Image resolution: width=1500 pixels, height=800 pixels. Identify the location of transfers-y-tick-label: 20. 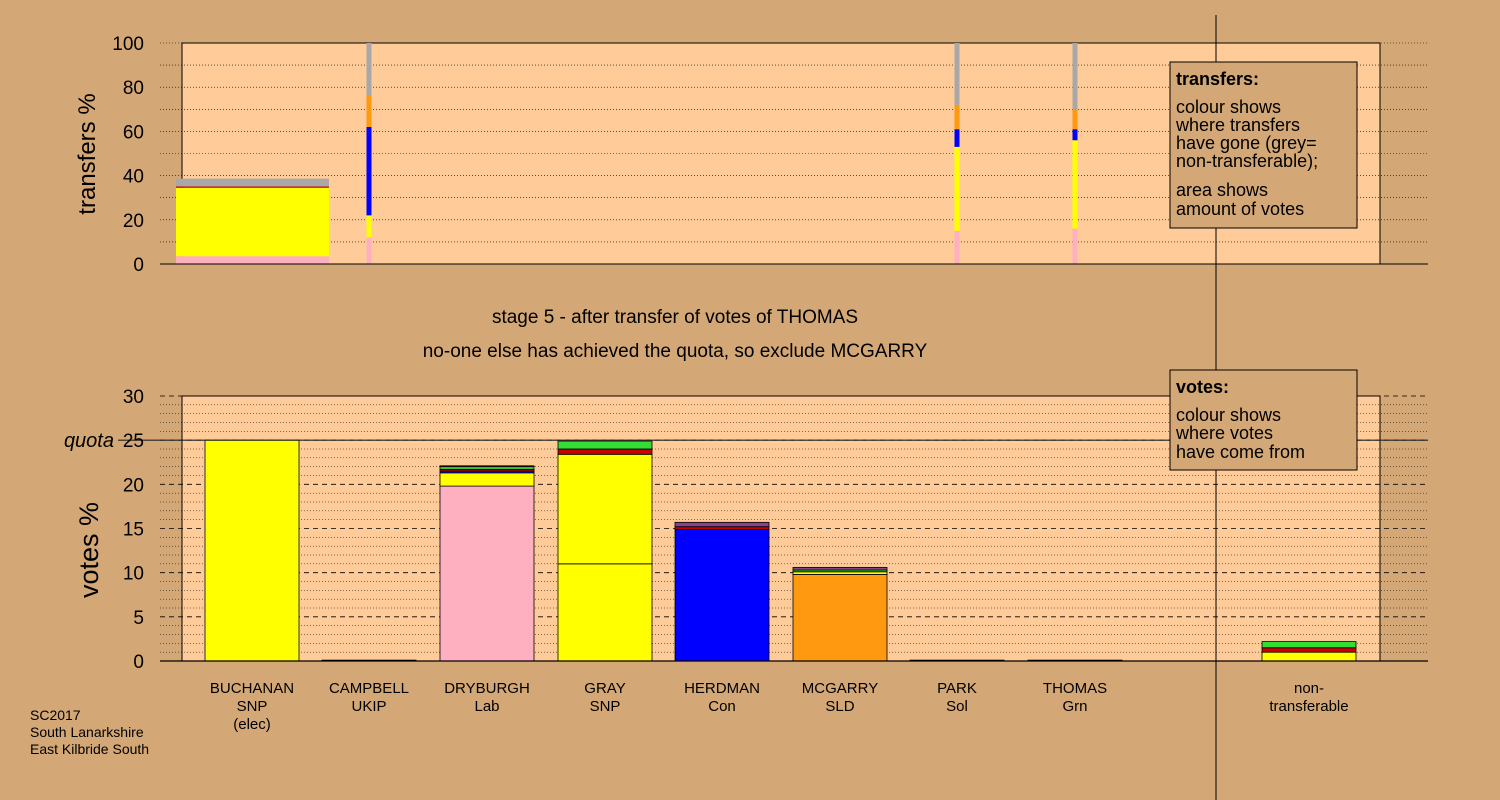
(133, 221).